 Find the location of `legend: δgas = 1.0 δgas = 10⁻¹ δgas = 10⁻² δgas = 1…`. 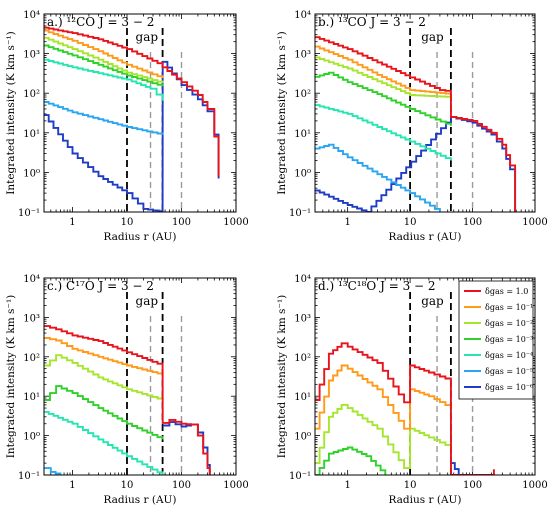

legend: δgas = 1.0 δgas = 10⁻¹ δgas = 10⁻² δgas = 1… is located at coordinates (496, 340).